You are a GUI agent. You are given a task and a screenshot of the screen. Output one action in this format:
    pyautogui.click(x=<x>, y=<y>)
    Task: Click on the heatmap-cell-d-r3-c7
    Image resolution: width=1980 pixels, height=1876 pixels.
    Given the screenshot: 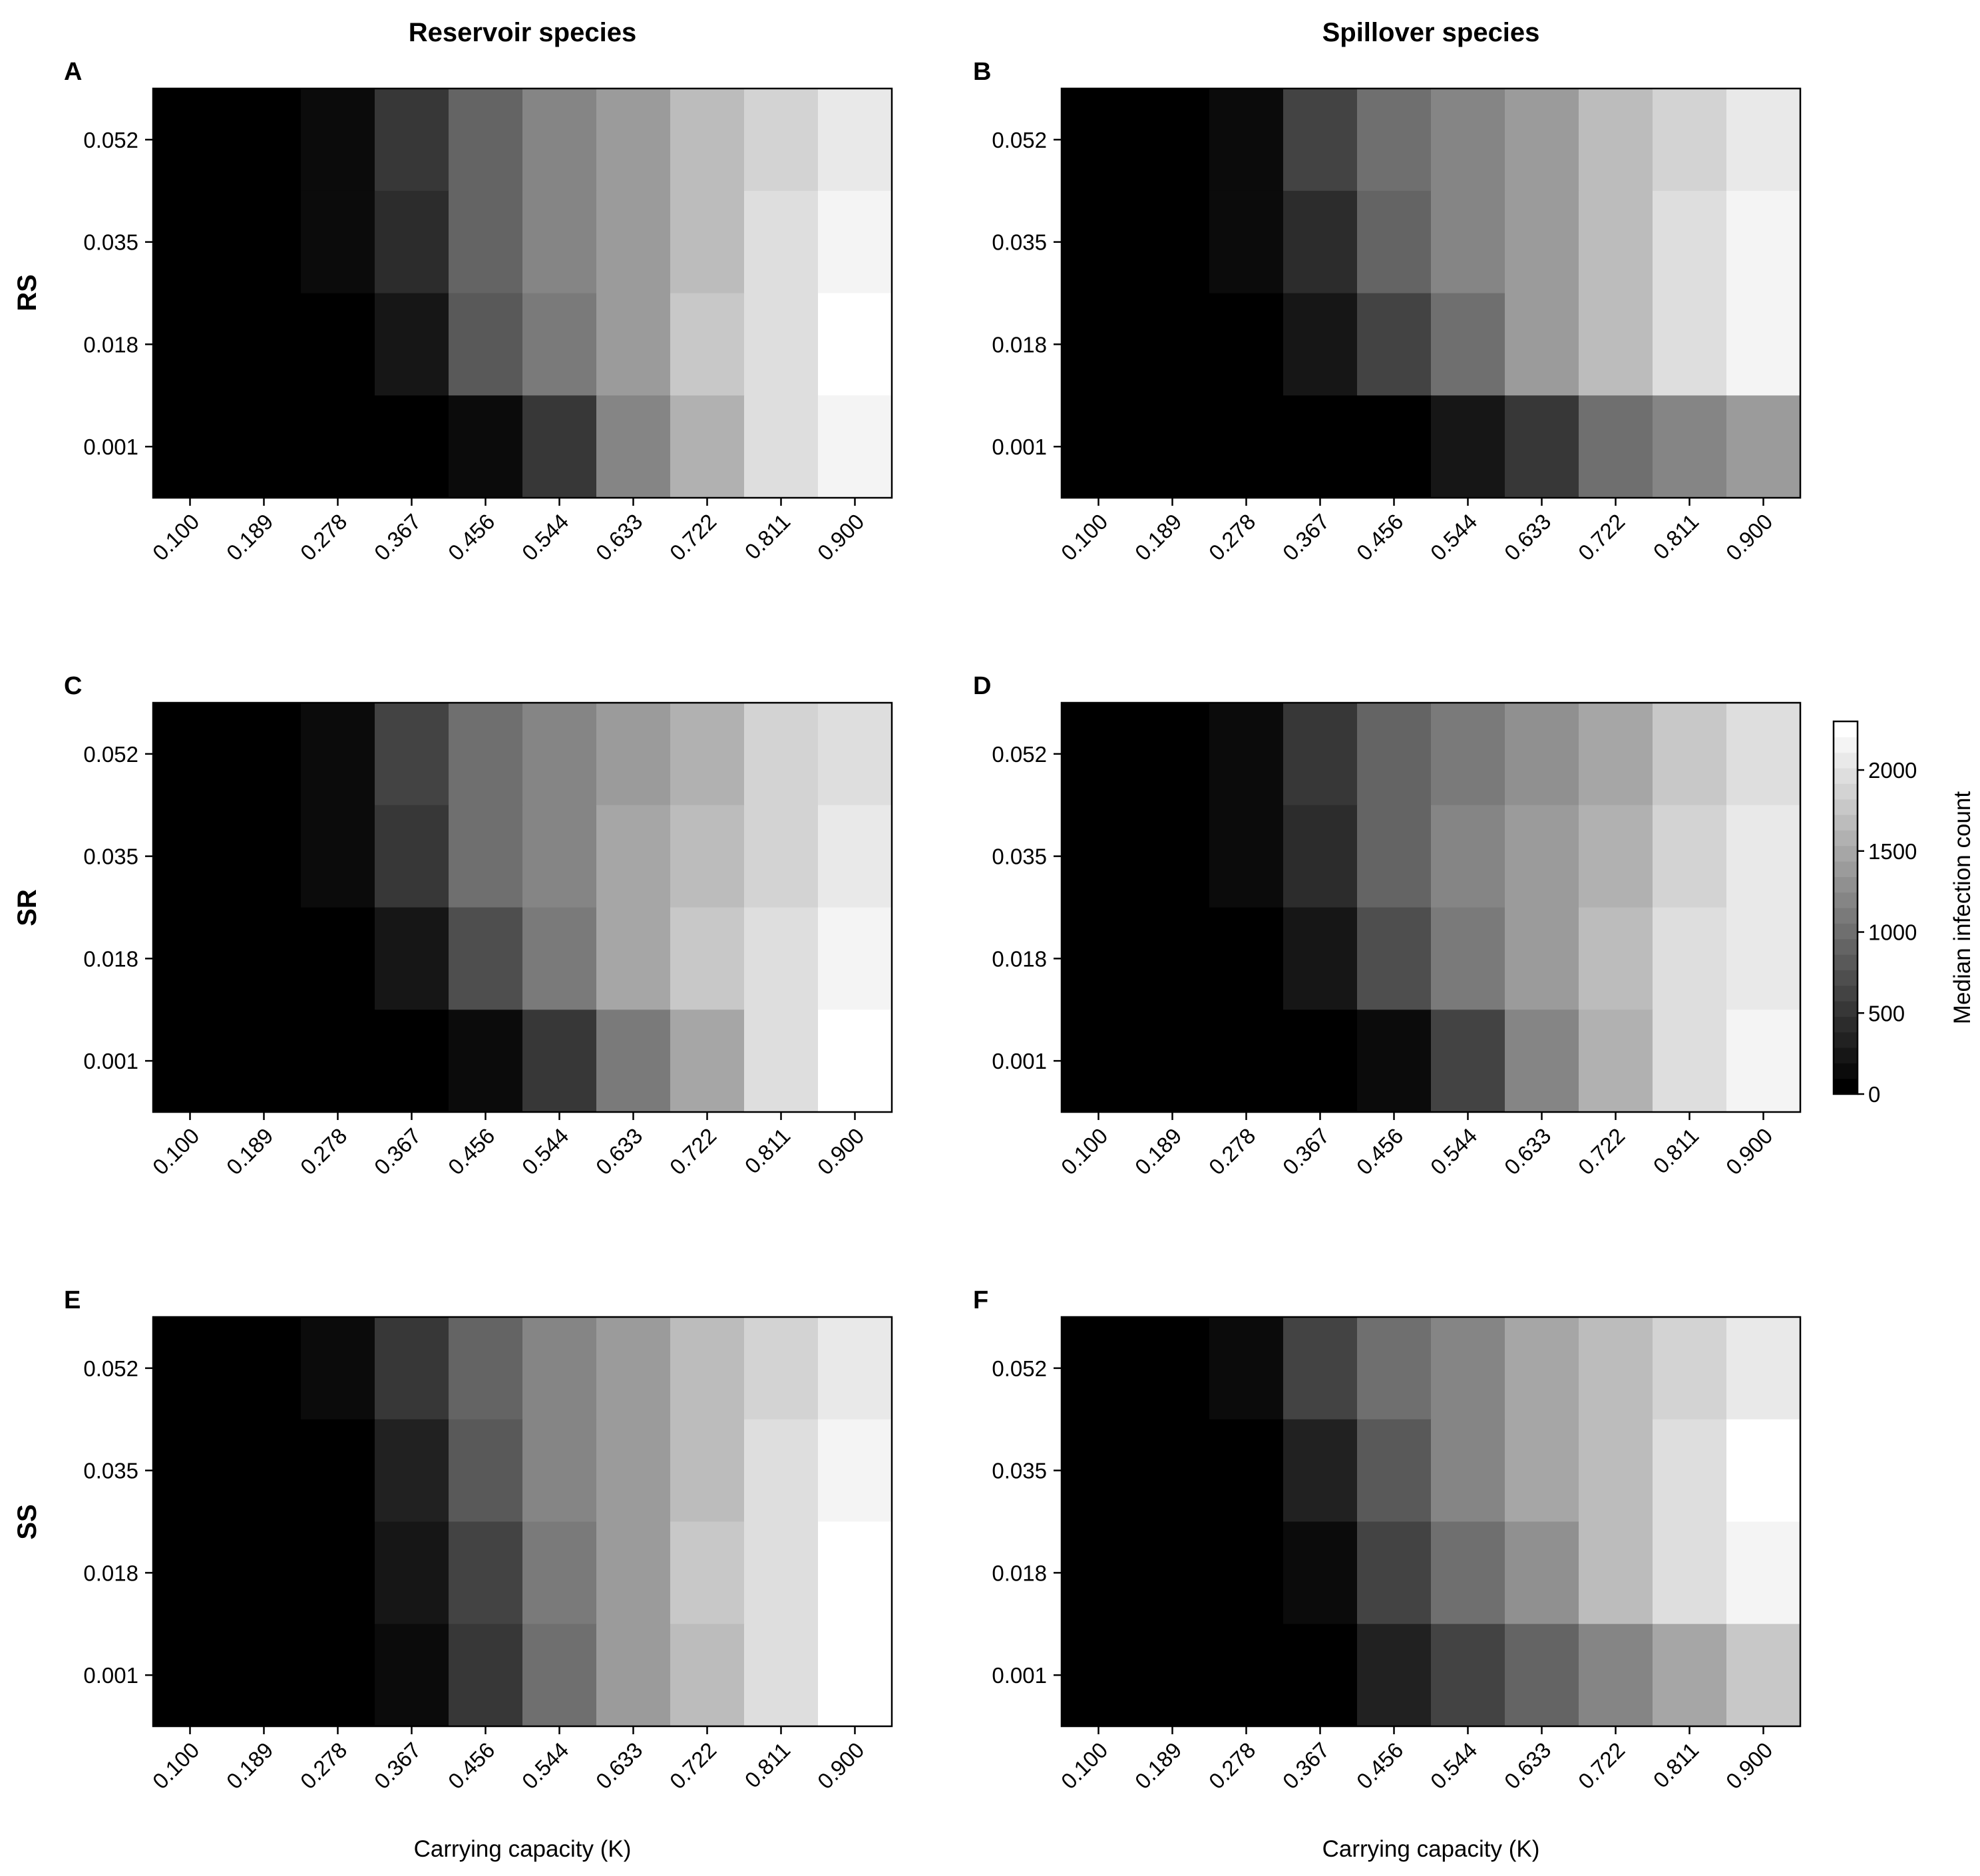 What is the action you would take?
    pyautogui.click(x=1616, y=1061)
    